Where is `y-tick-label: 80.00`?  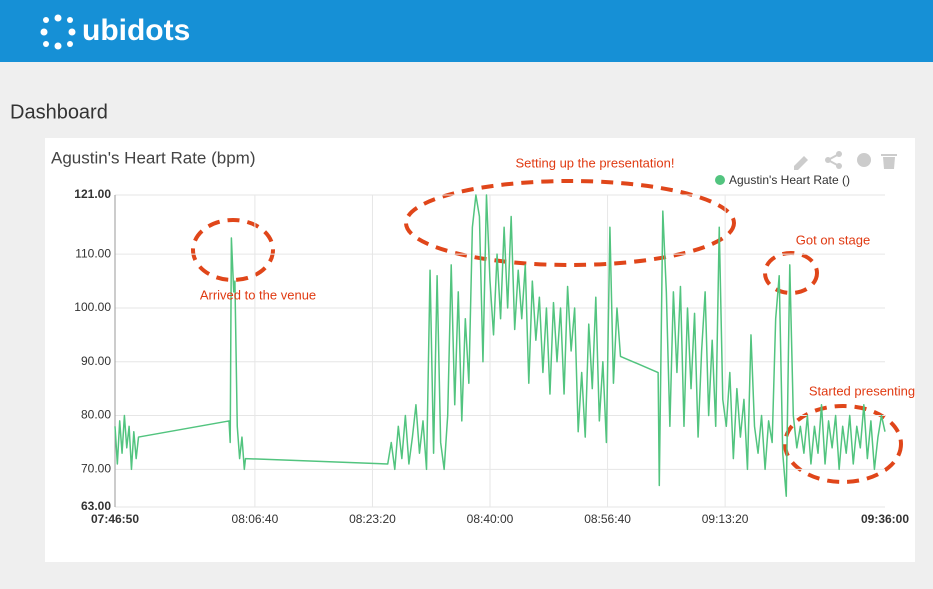
y-tick-label: 80.00 is located at coordinates (96, 415).